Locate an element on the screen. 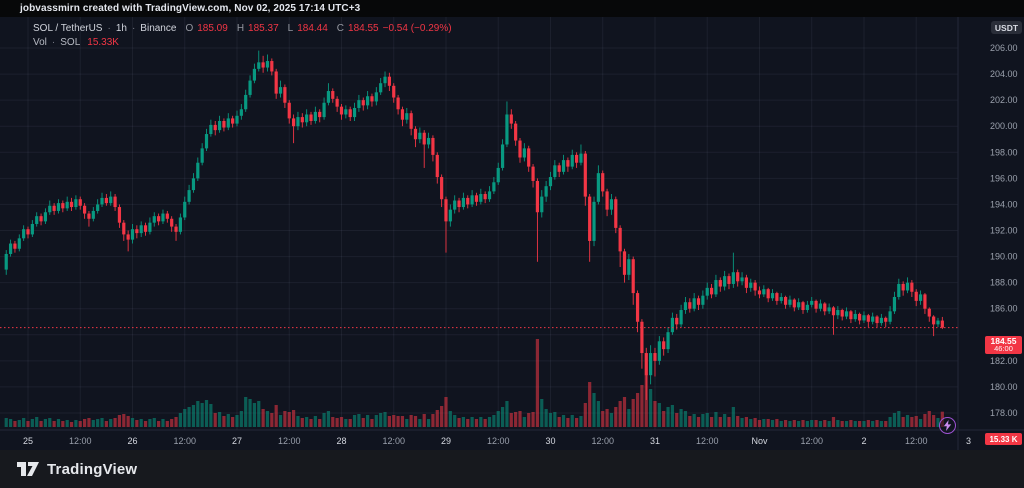 The image size is (1024, 488). boost-button is located at coordinates (947, 425).